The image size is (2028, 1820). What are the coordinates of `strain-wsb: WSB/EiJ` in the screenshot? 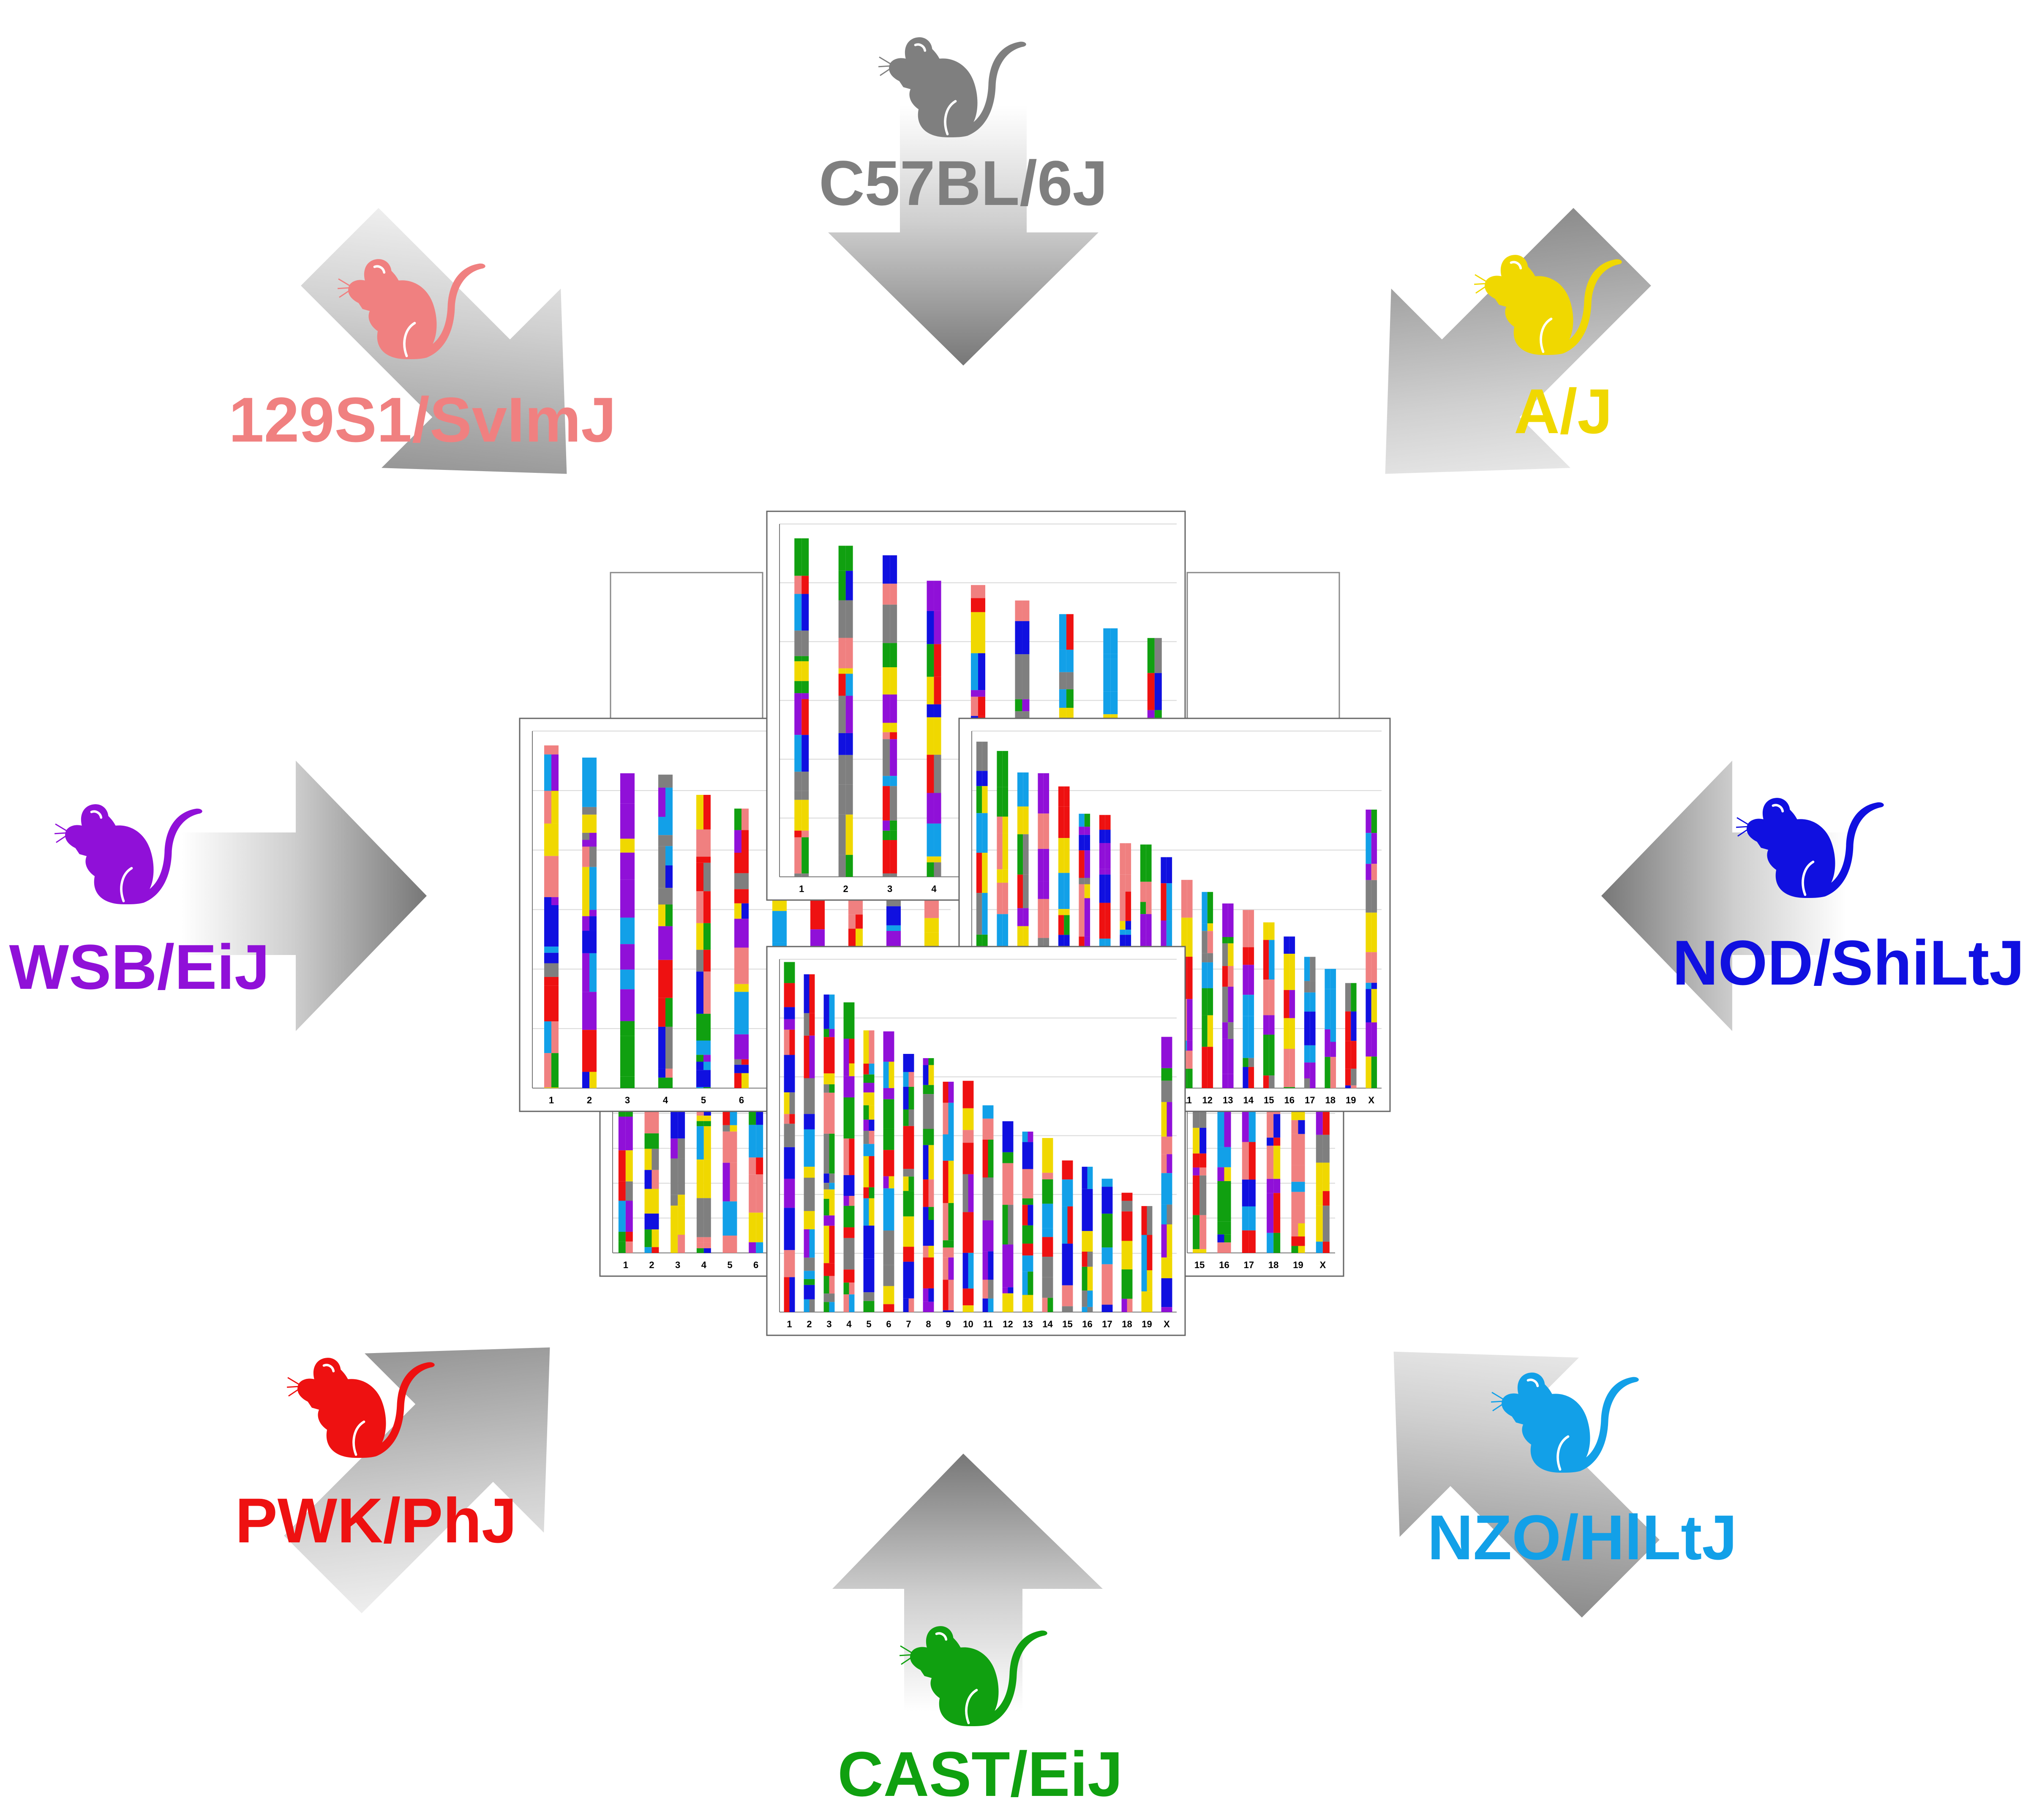 It's located at (139, 903).